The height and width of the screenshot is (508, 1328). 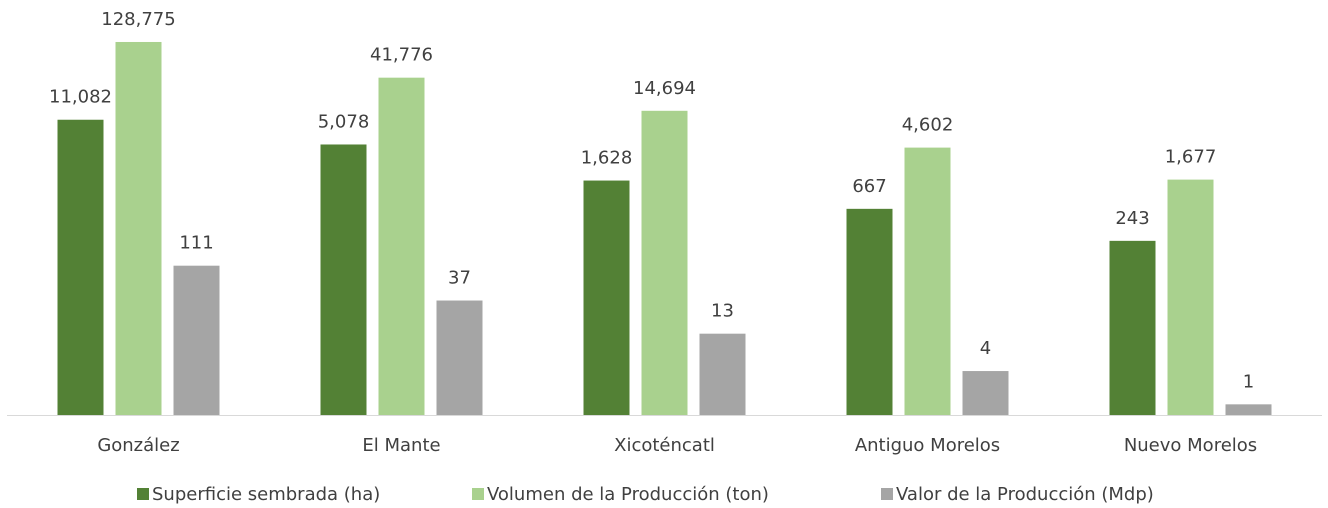 What do you see at coordinates (138, 19) in the screenshot?
I see `data-label: 128,775` at bounding box center [138, 19].